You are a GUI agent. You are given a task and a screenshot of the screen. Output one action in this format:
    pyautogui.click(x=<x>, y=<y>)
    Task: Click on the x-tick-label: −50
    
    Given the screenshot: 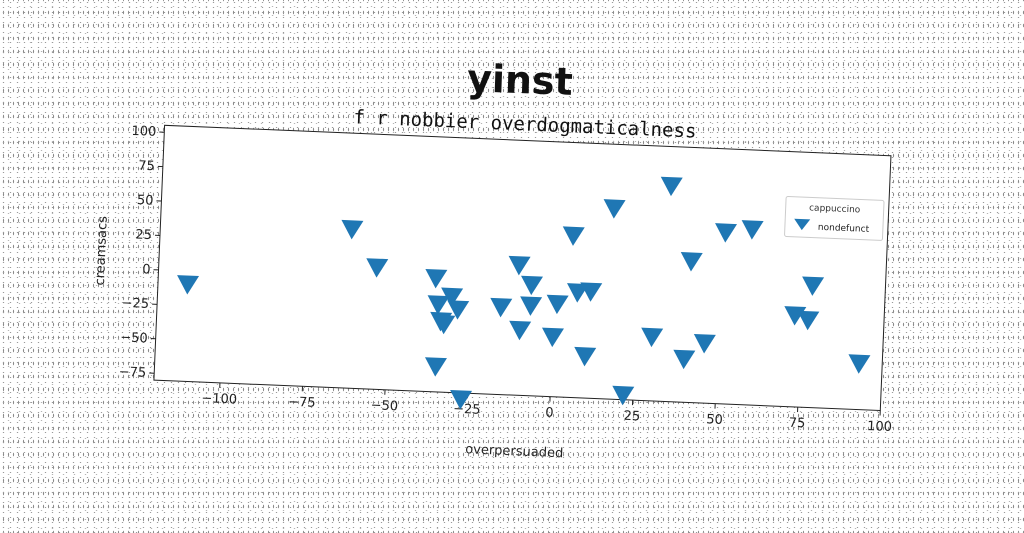 What is the action you would take?
    pyautogui.click(x=384, y=406)
    